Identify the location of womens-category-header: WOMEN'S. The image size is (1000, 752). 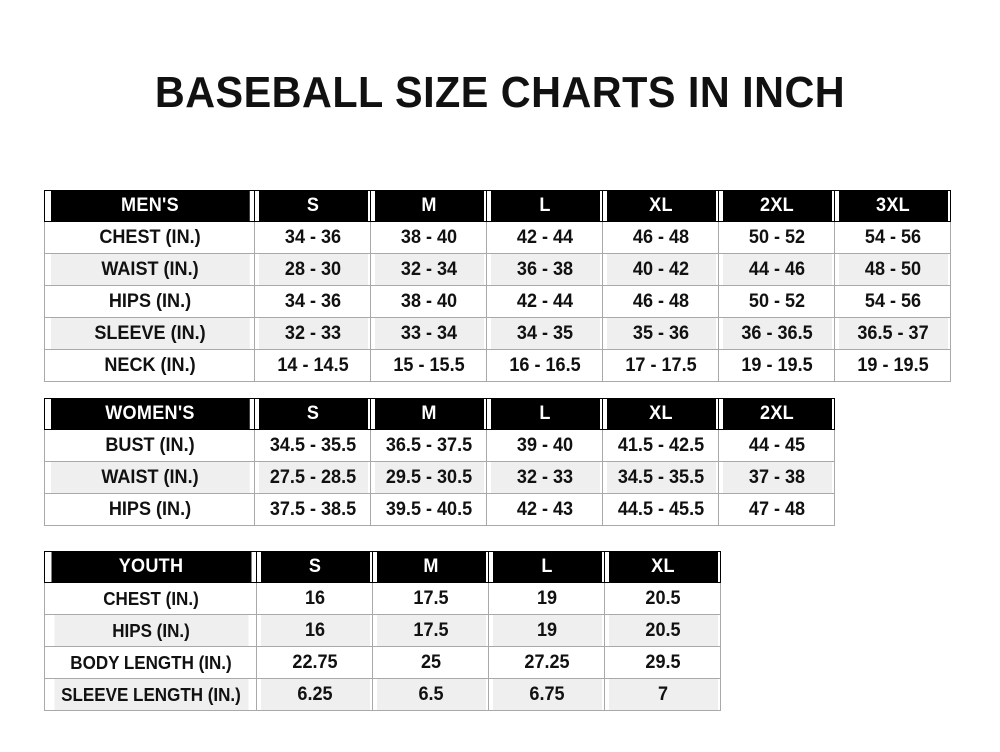
(149, 414).